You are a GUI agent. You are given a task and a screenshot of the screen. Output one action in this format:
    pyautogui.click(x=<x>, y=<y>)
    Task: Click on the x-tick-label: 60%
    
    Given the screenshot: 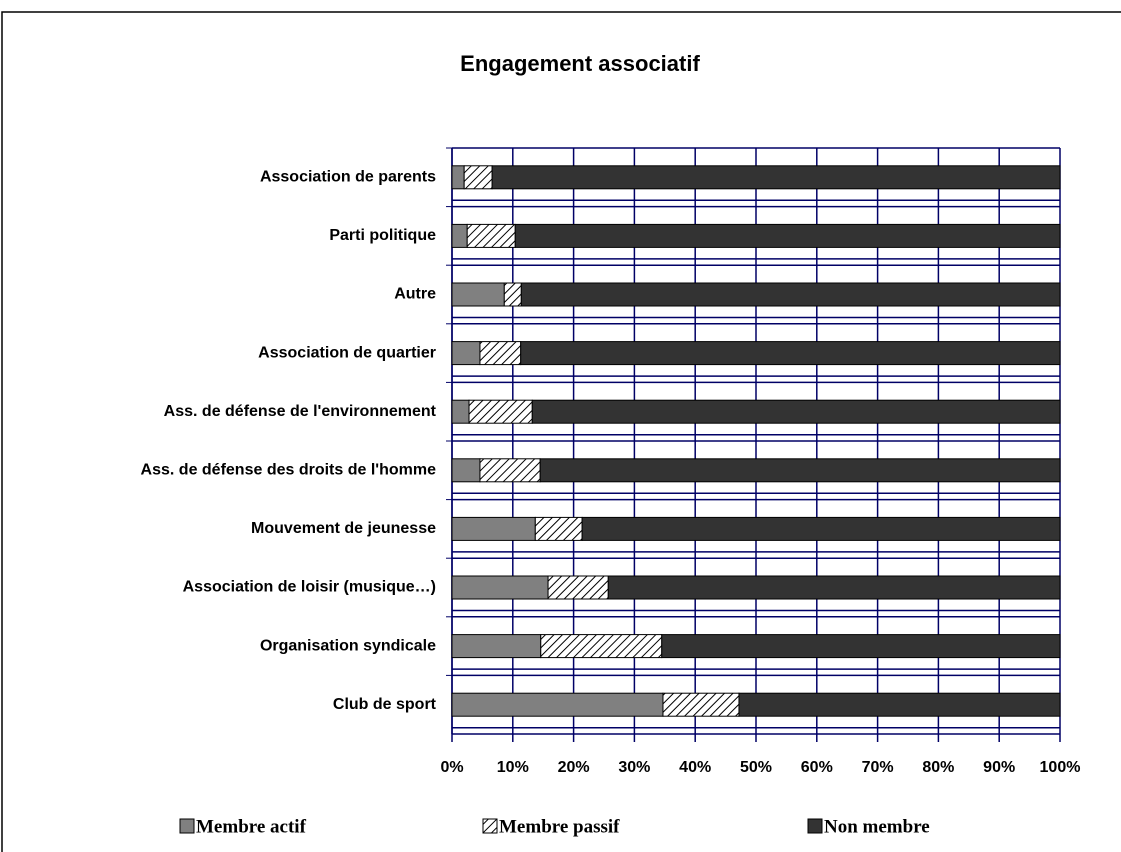 What is the action you would take?
    pyautogui.click(x=817, y=767)
    